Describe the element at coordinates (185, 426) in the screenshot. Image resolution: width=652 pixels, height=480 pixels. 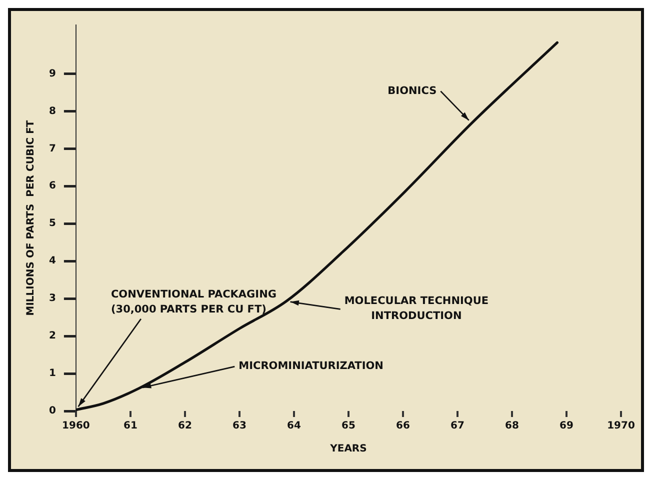
I see `x-tick-label: 62` at that location.